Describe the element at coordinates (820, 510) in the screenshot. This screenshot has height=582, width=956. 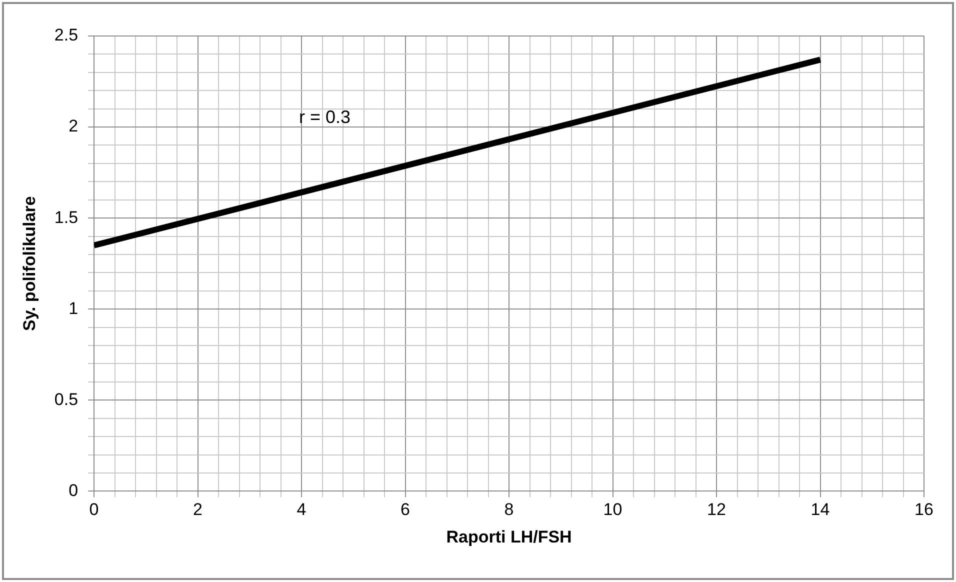
I see `x-tick-label: 14` at that location.